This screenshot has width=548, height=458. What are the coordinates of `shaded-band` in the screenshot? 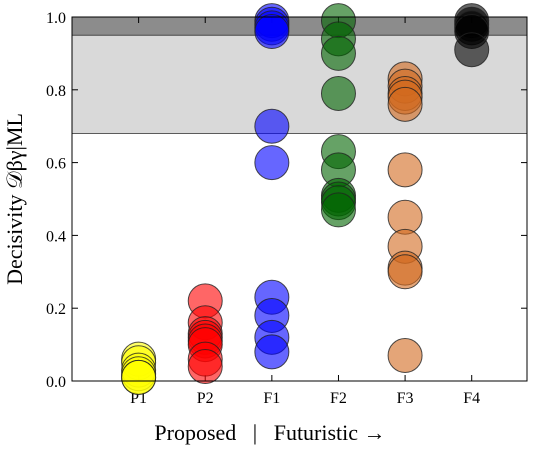 It's located at (299, 26).